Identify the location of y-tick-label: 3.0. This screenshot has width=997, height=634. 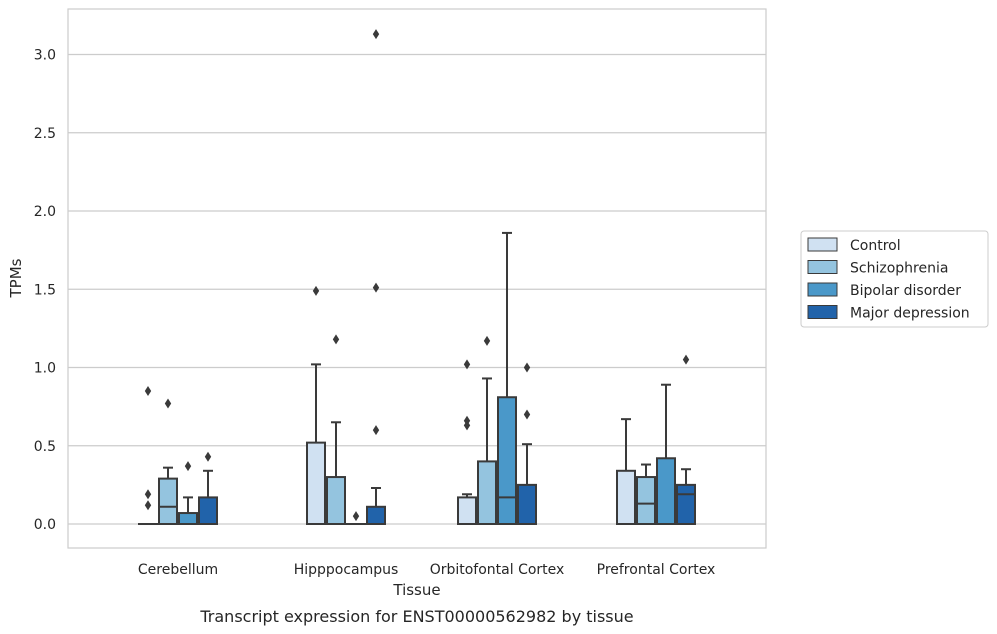
(45, 56).